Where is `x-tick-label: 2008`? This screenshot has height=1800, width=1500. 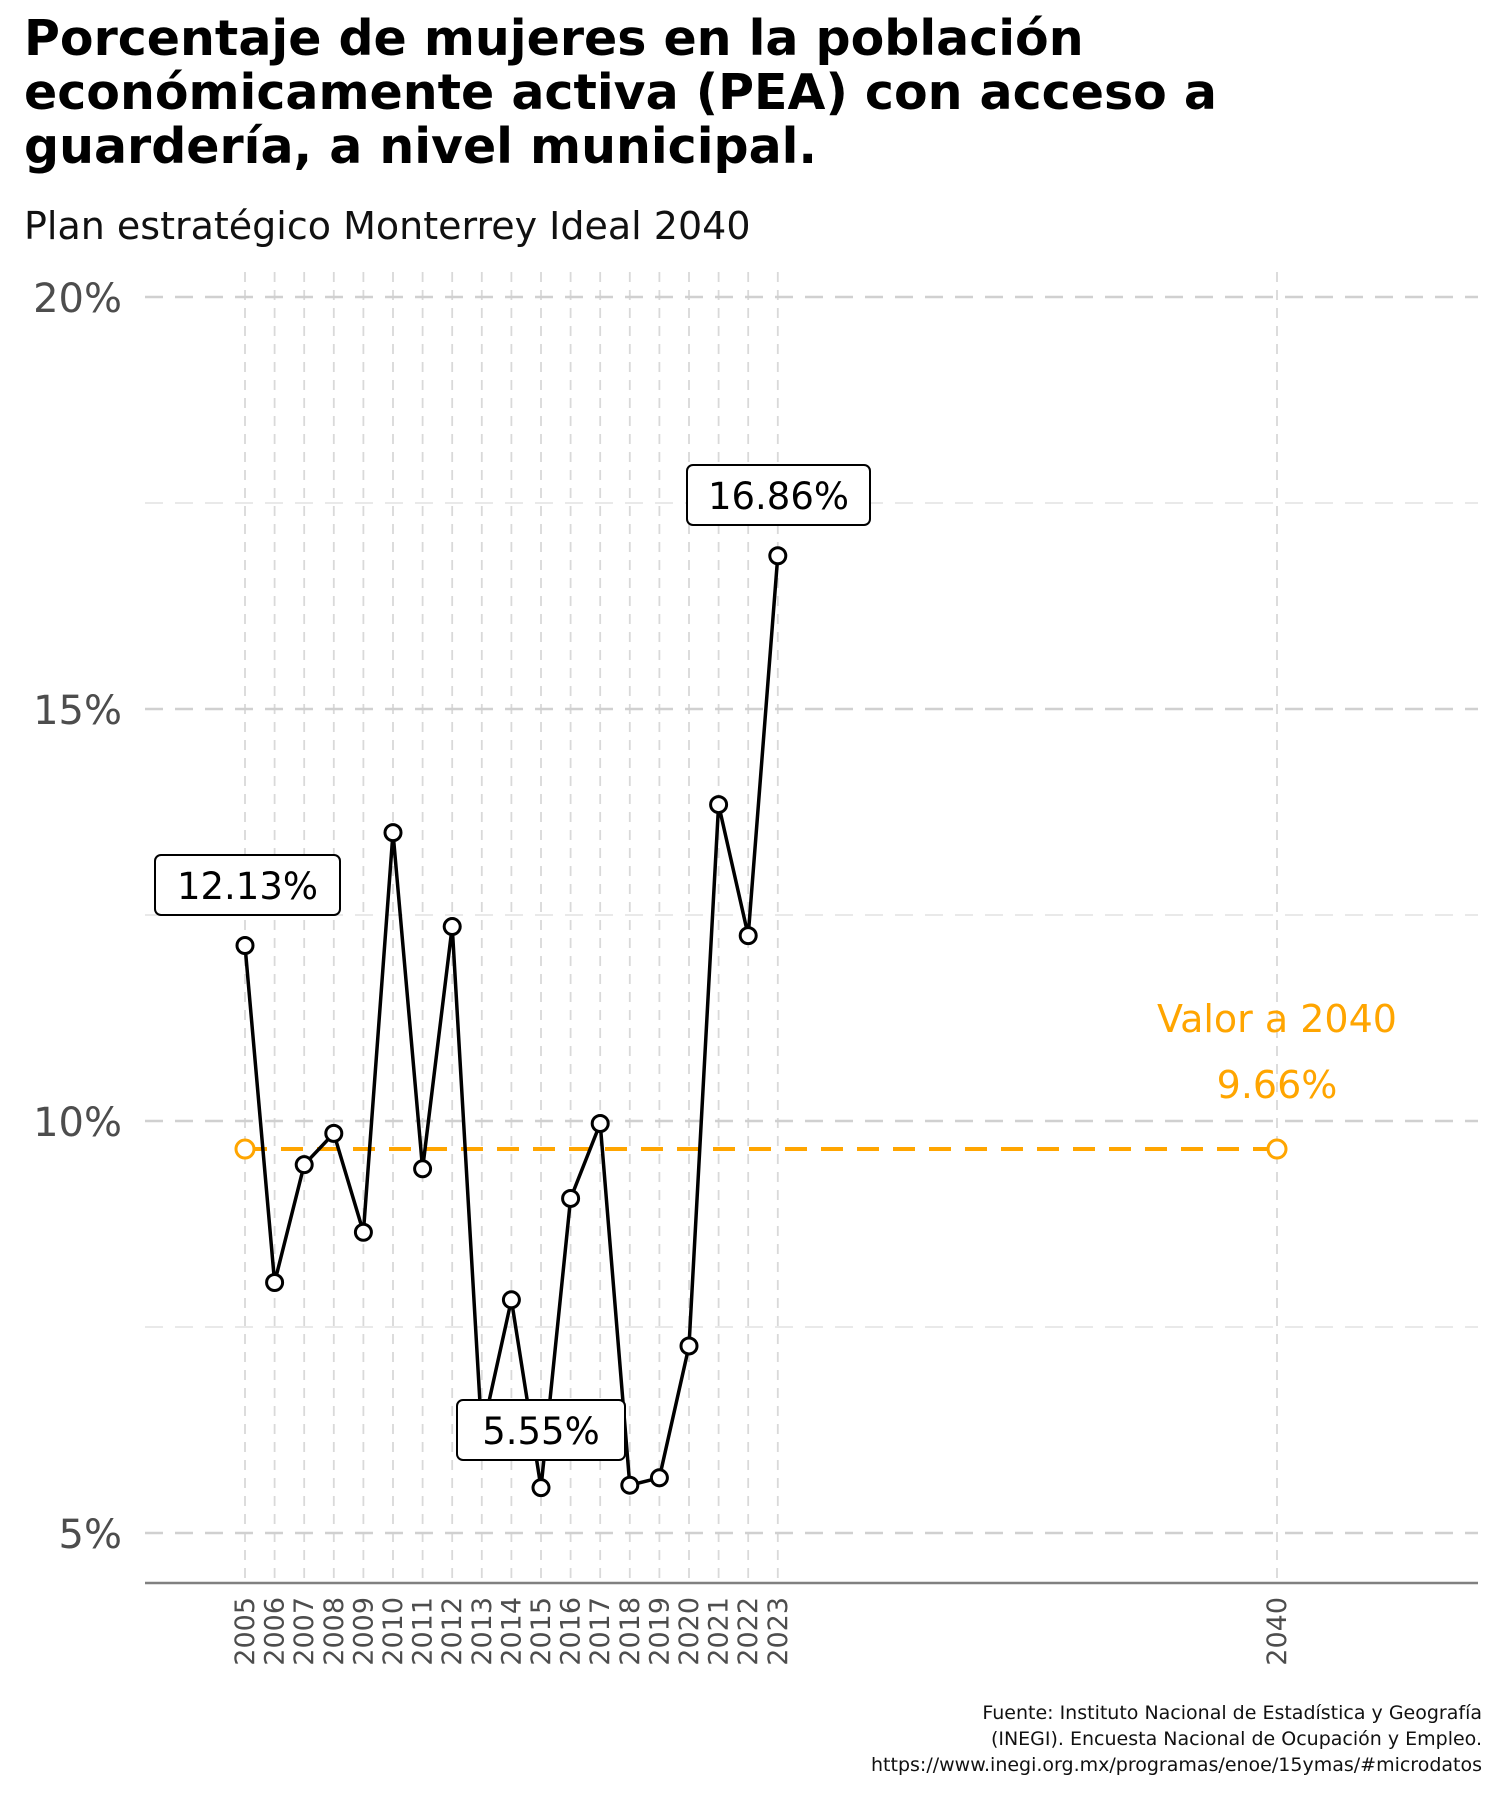 x-tick-label: 2008 is located at coordinates (334, 1631).